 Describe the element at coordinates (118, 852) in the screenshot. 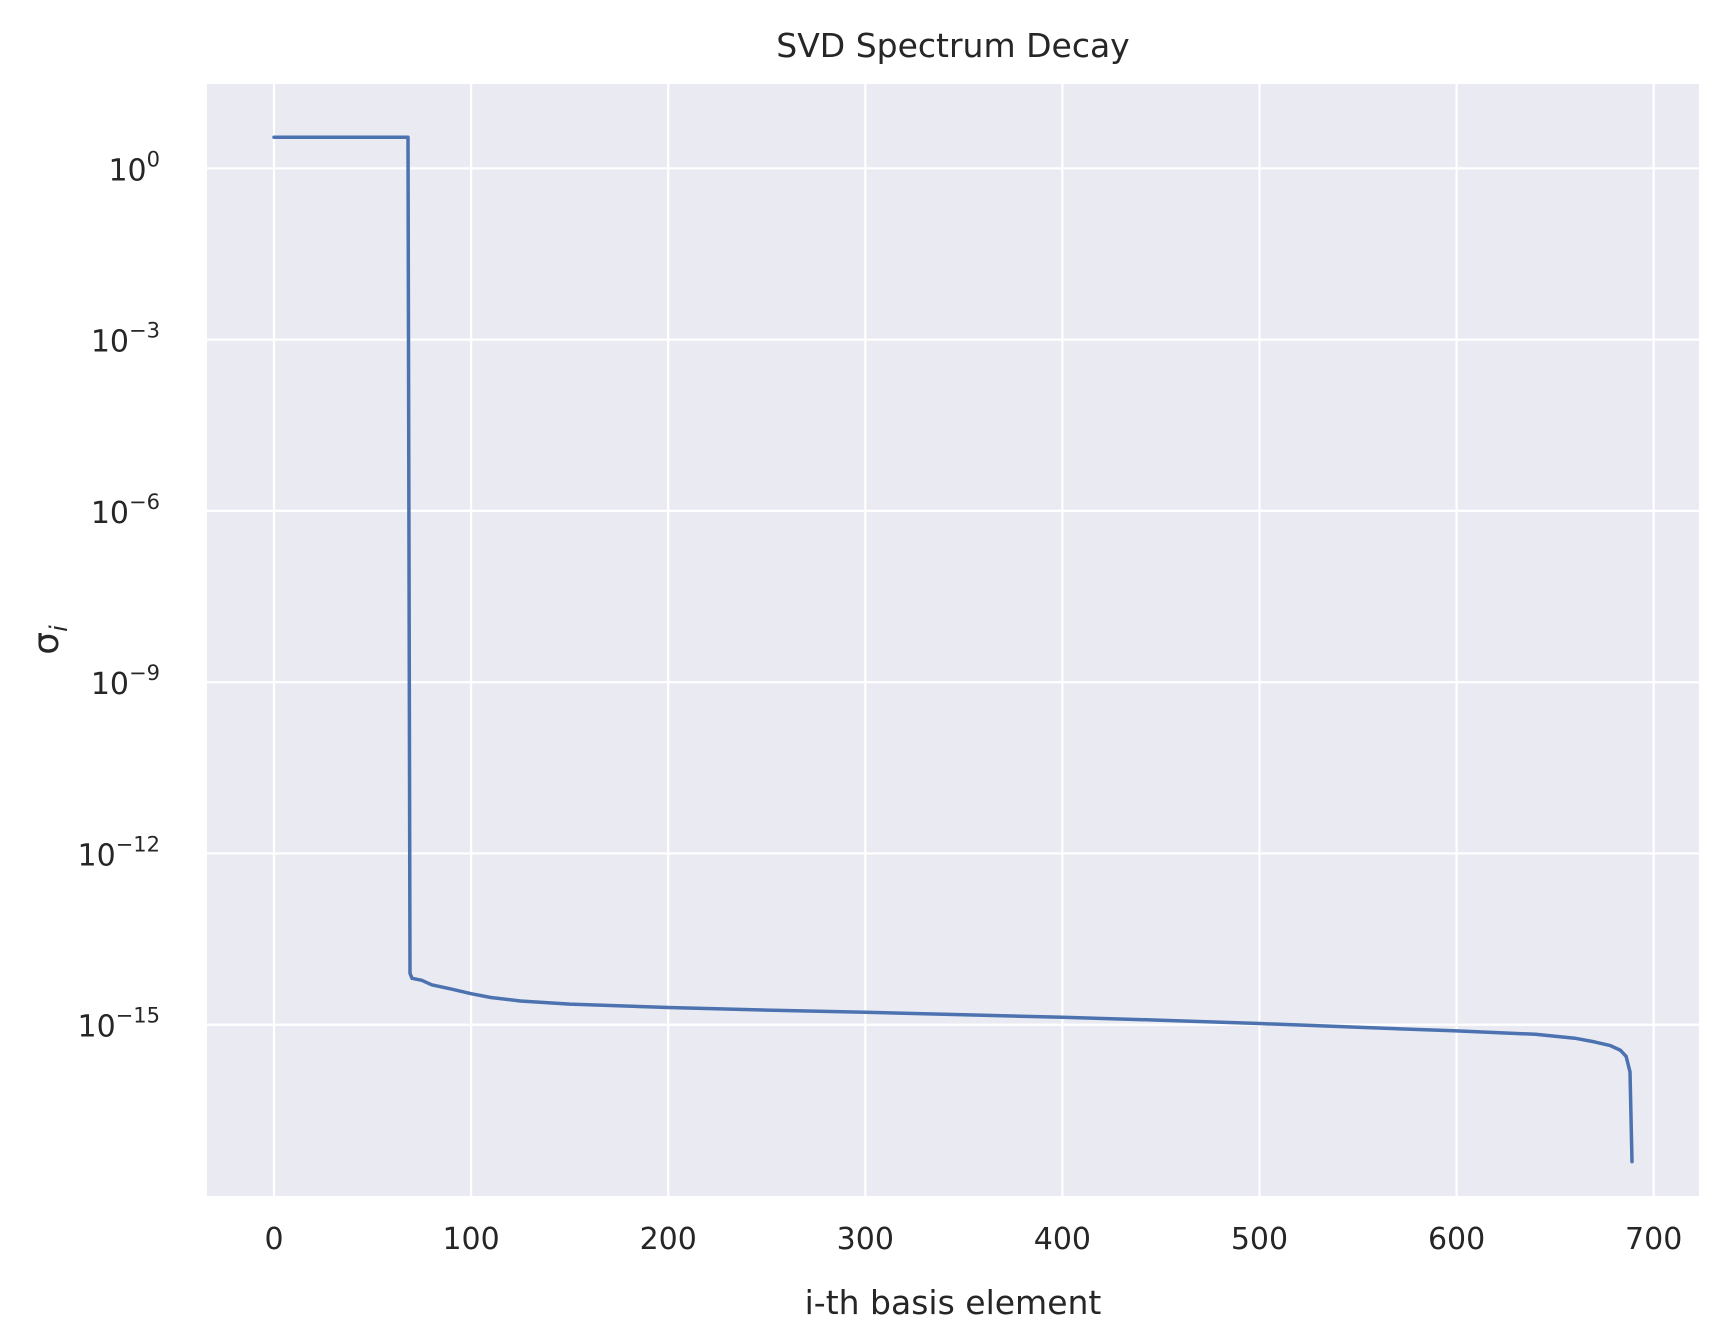

I see `y-tick-label: 10⁻¹²` at that location.